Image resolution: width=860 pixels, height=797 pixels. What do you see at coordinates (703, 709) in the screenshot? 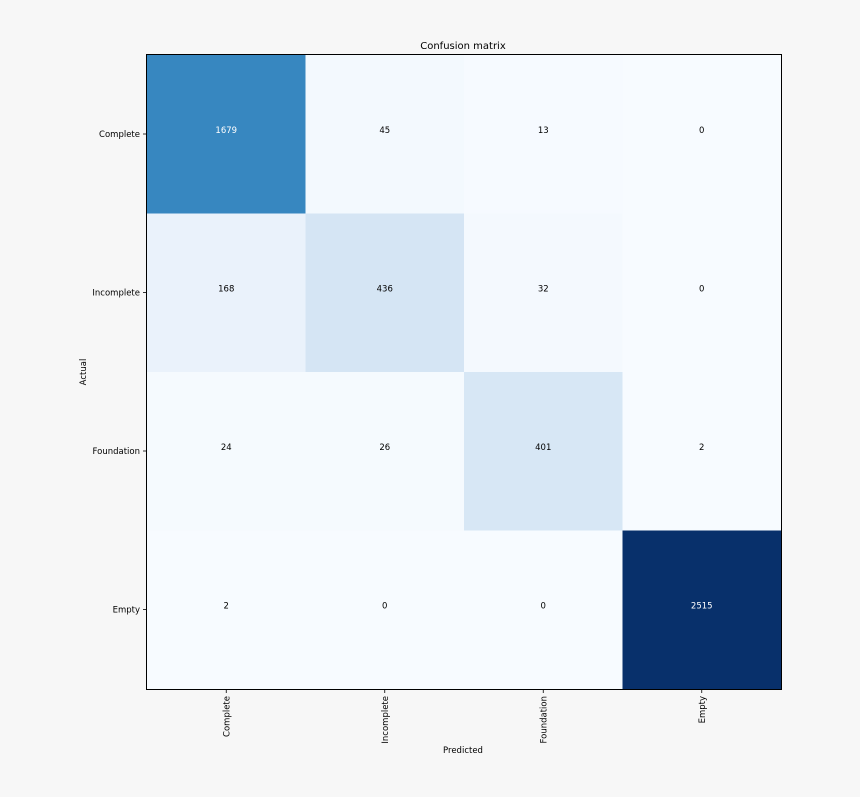
I see `x-tick-label: Empty` at bounding box center [703, 709].